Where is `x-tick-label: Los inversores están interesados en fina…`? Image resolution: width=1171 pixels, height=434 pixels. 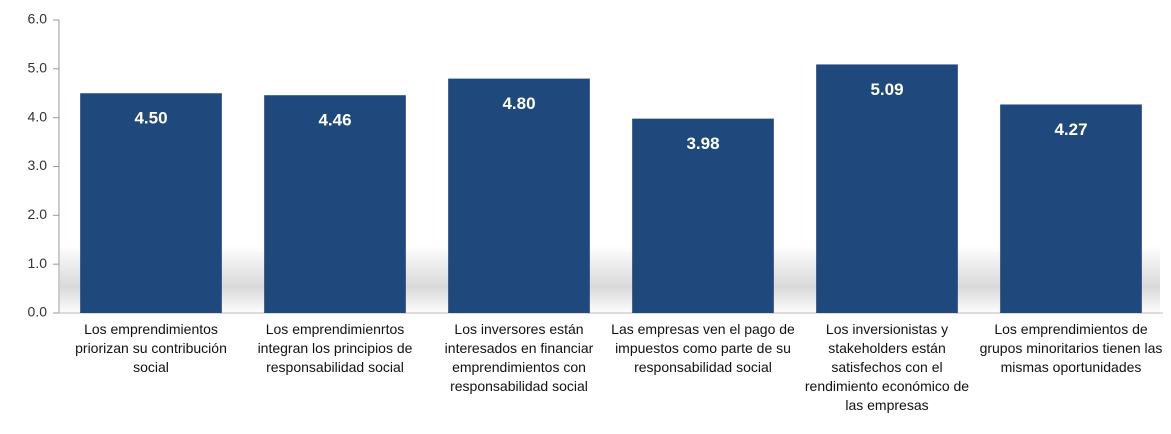
x-tick-label: Los inversores están interesados en fina… is located at coordinates (519, 357).